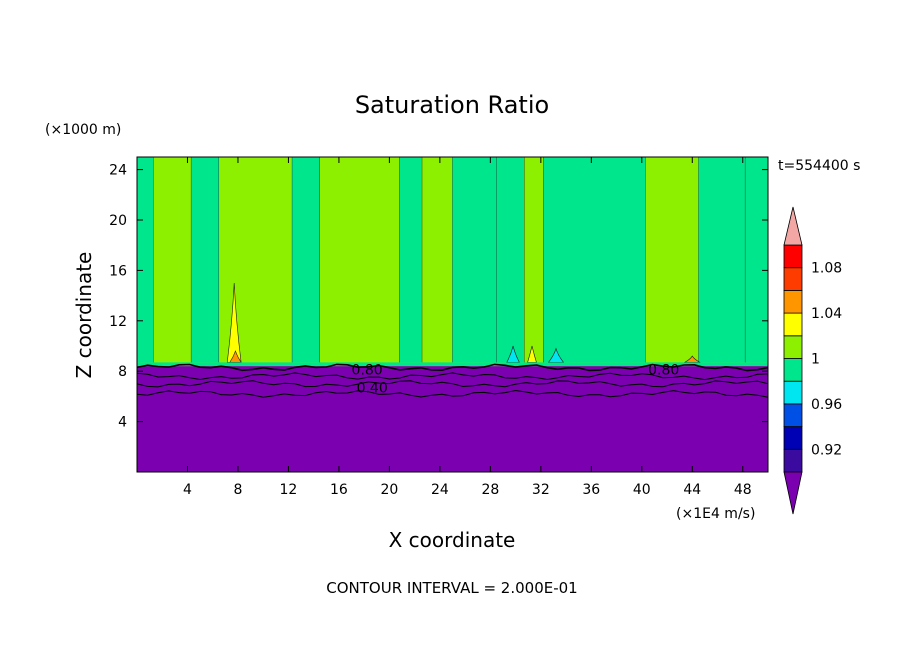 This screenshot has width=904, height=654. Describe the element at coordinates (83, 130) in the screenshot. I see `y-units-label: (×1000 m)` at that location.